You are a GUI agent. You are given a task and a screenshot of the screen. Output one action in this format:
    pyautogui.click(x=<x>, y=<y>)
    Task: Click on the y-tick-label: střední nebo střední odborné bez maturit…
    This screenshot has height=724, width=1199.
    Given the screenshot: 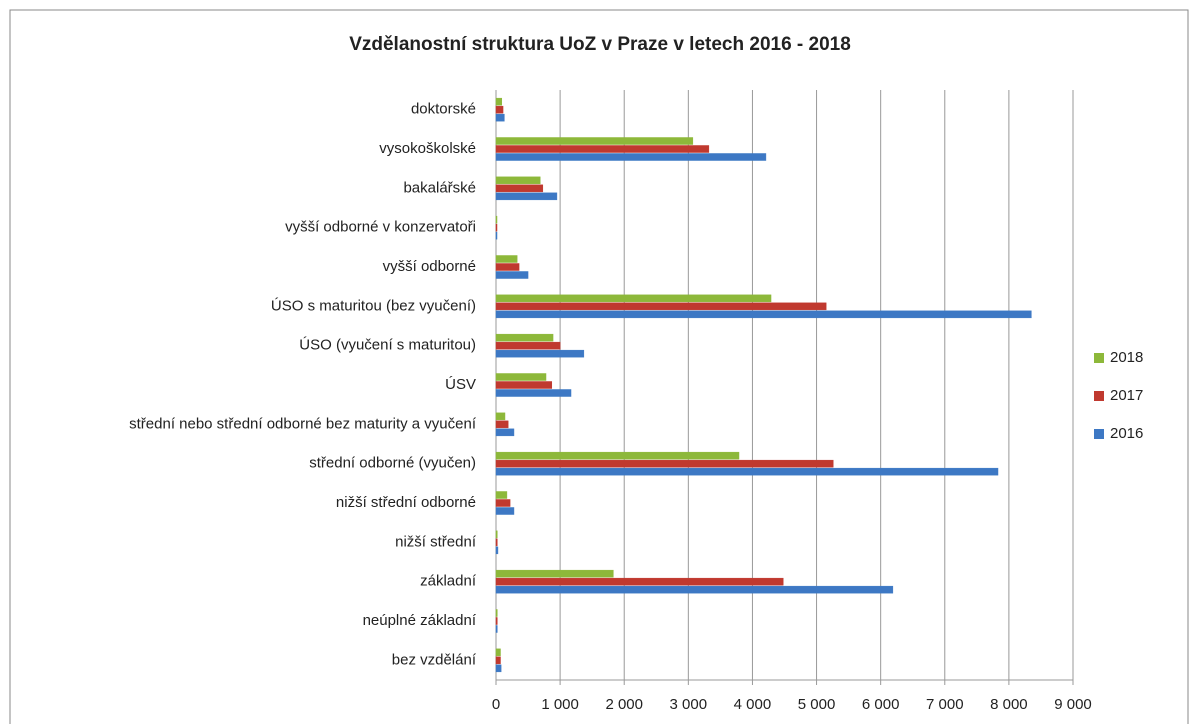 What is the action you would take?
    pyautogui.click(x=303, y=423)
    